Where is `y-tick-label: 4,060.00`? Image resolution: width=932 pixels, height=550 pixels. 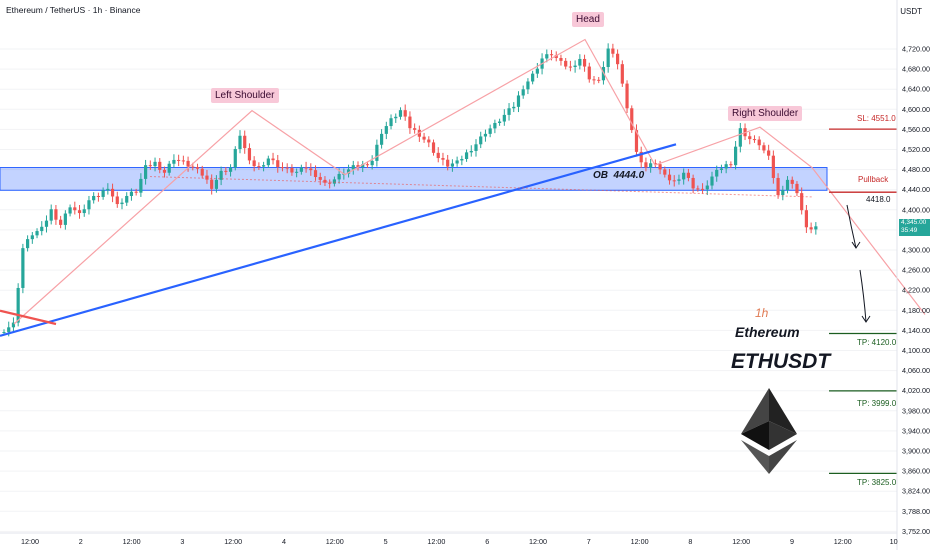 y-tick-label: 4,060.00 is located at coordinates (916, 370).